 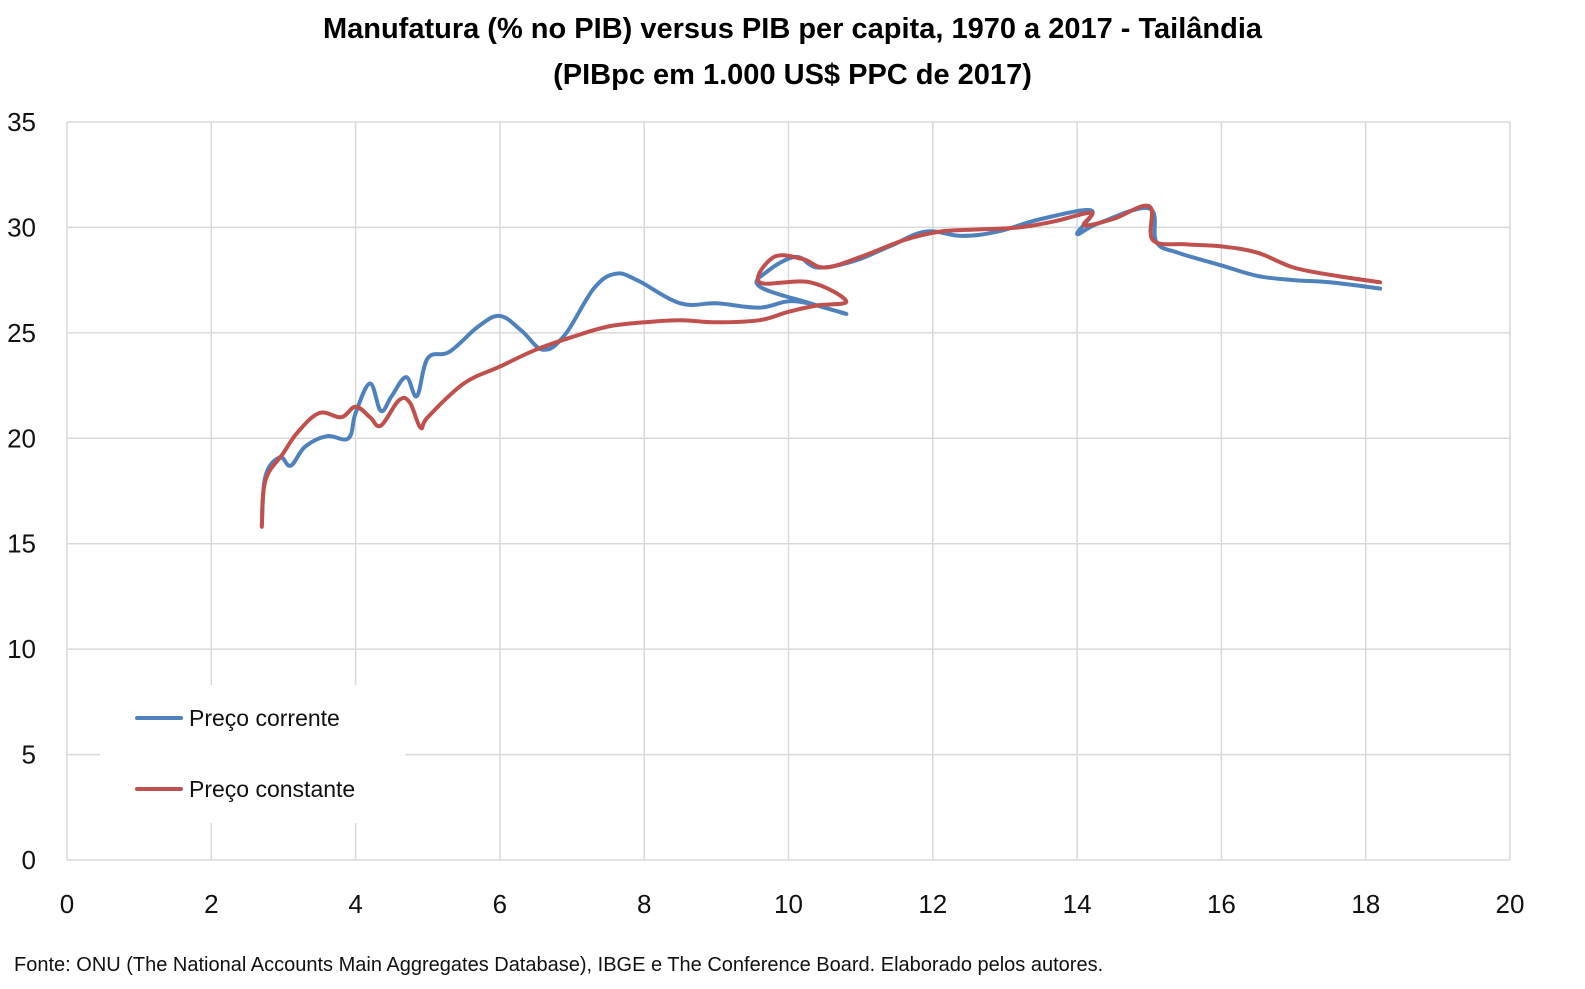 I want to click on y-tick-label: 5, so click(x=29, y=755).